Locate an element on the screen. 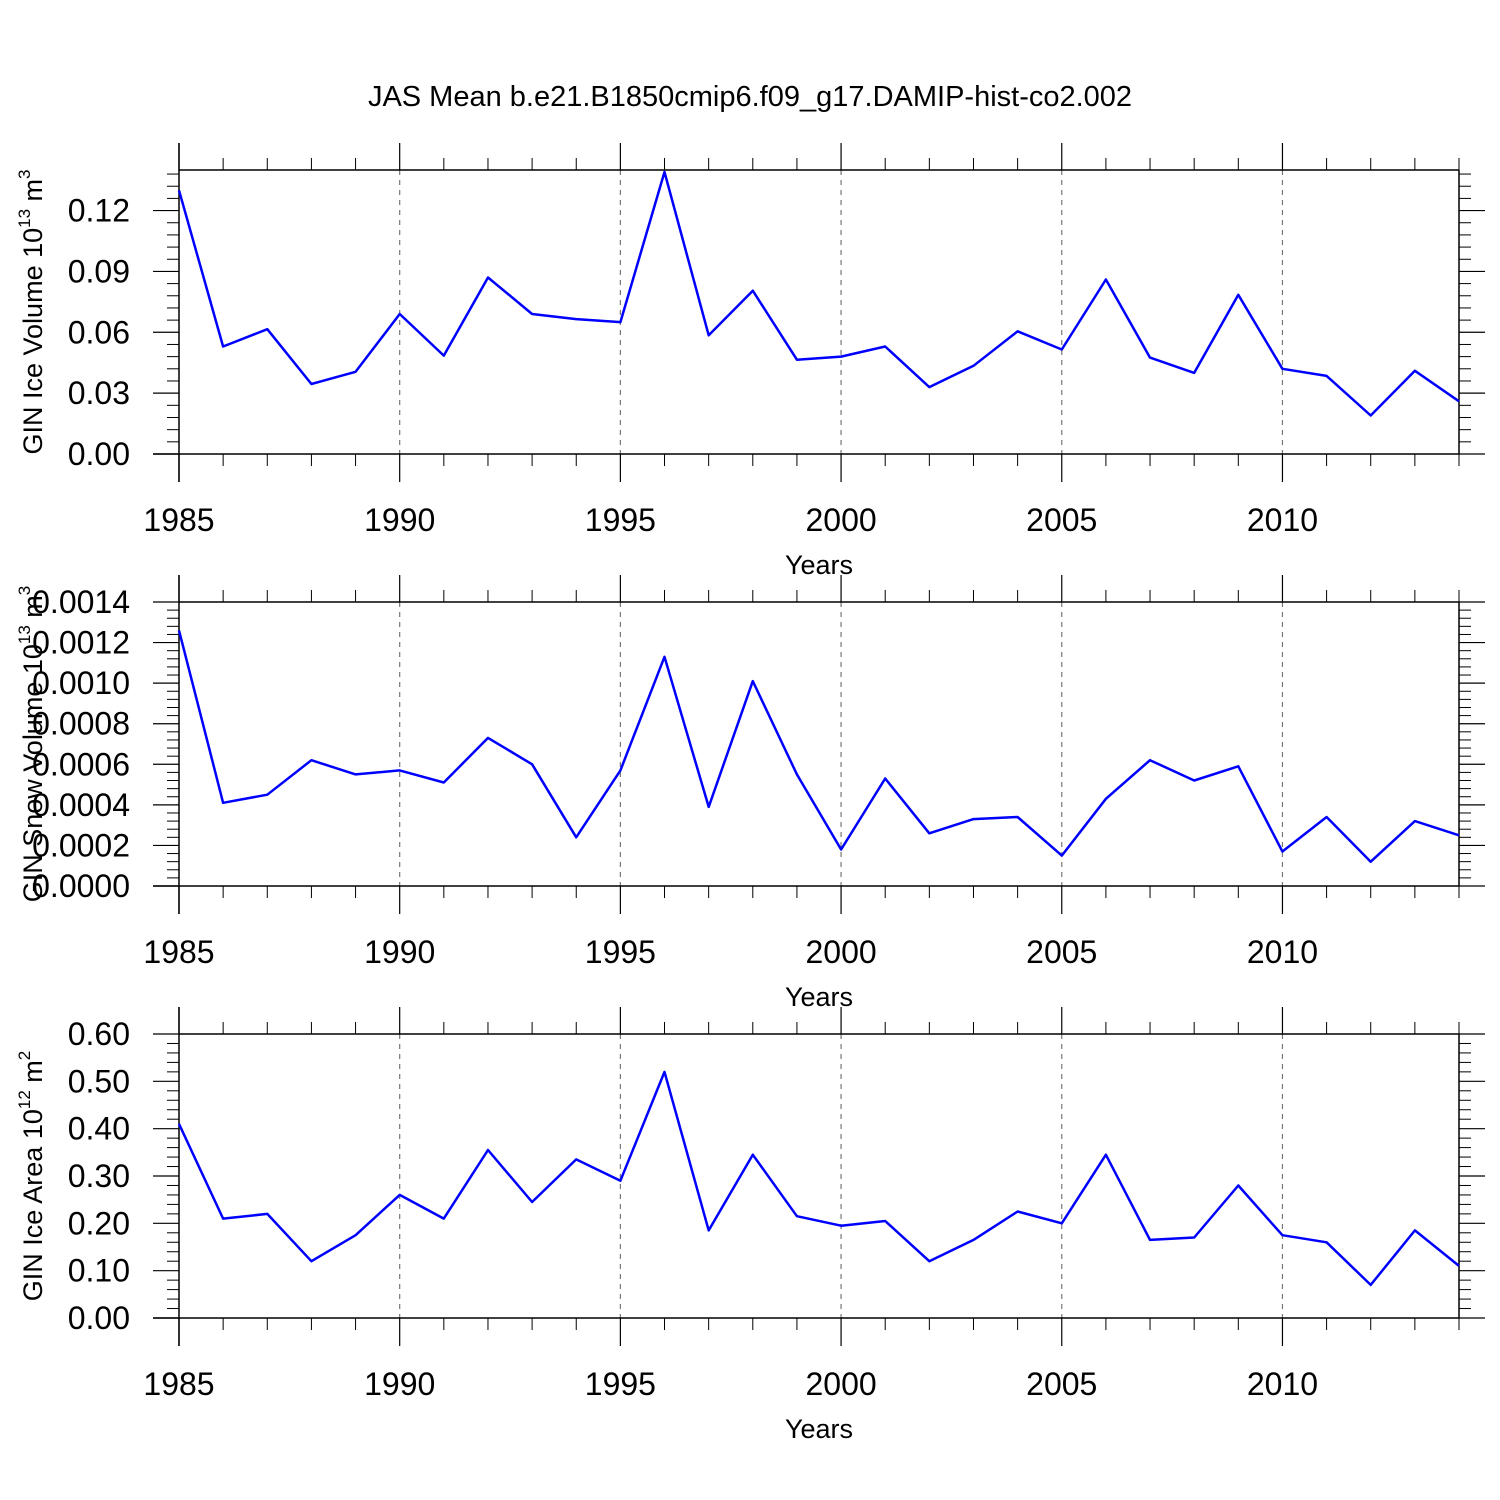 Image resolution: width=1500 pixels, height=1500 pixels. y-tick-label: 0.03 is located at coordinates (99, 393).